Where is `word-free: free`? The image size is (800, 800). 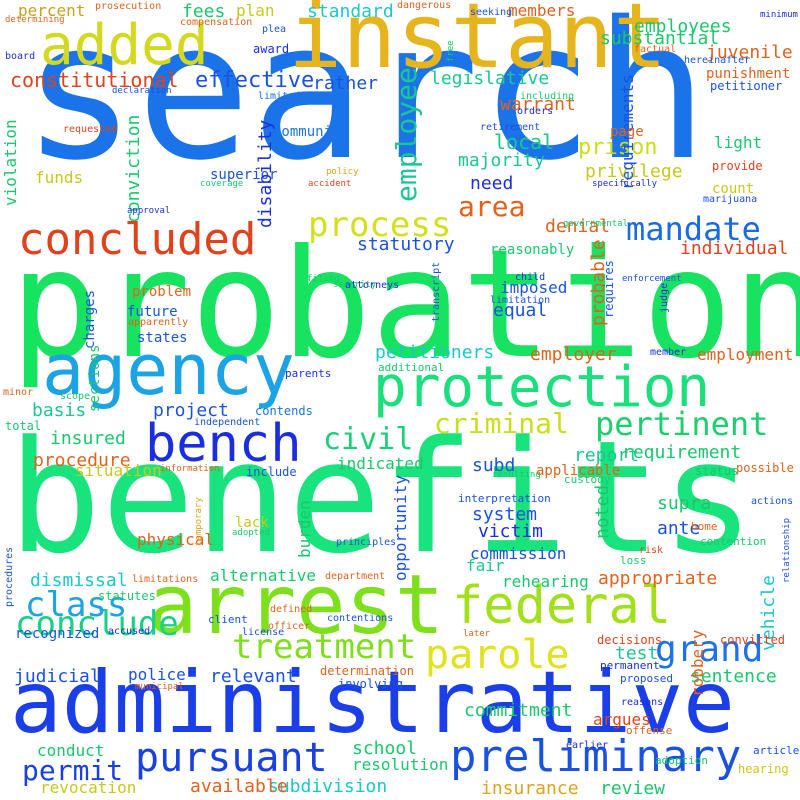
word-free: free is located at coordinates (451, 50).